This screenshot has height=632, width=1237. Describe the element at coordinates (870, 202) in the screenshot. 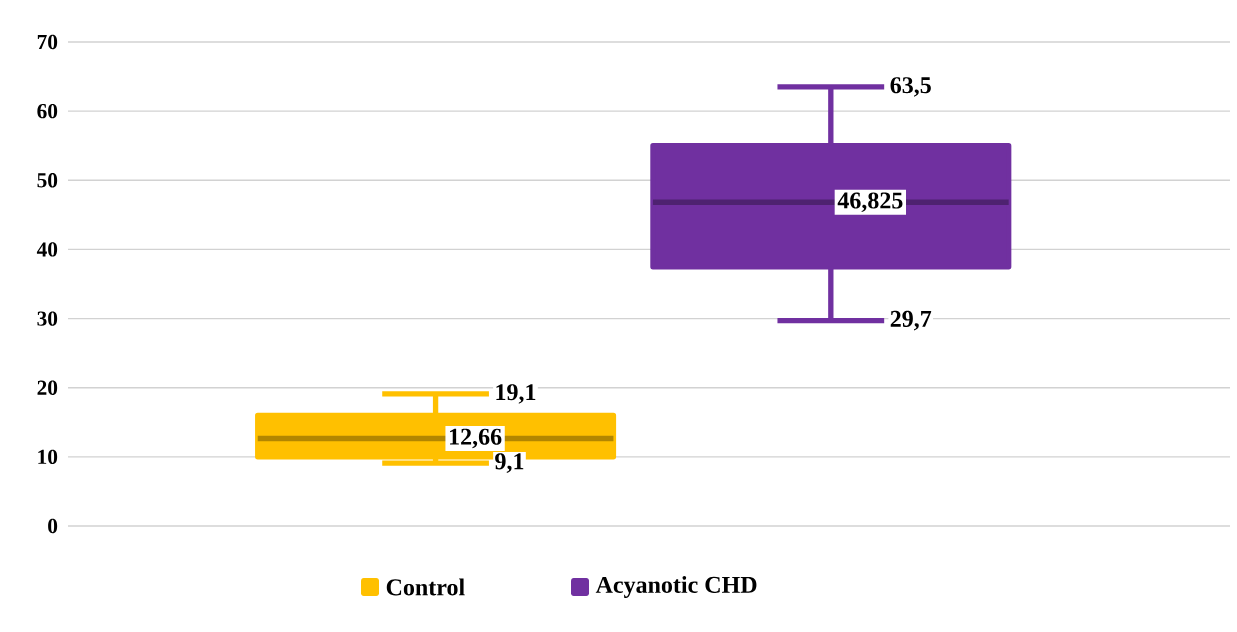

I see `annotation: 46,825` at that location.